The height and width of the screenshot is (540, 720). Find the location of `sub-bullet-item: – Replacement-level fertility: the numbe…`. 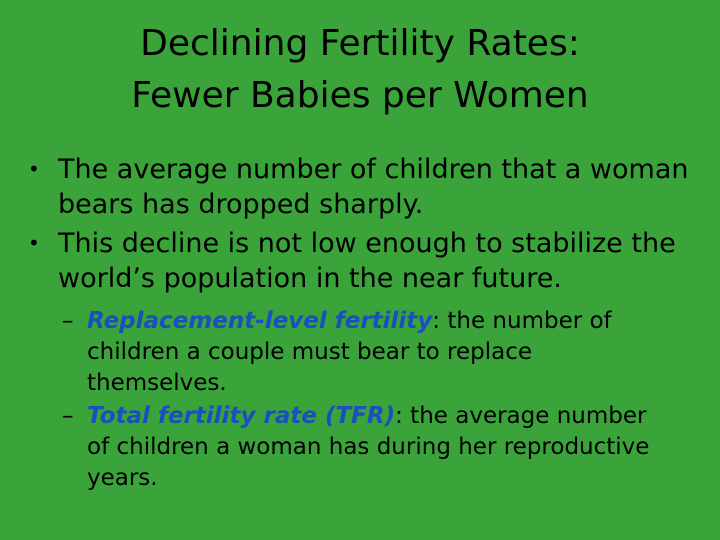

sub-bullet-item: – Replacement-level fertility: the numbe… is located at coordinates (367, 352).